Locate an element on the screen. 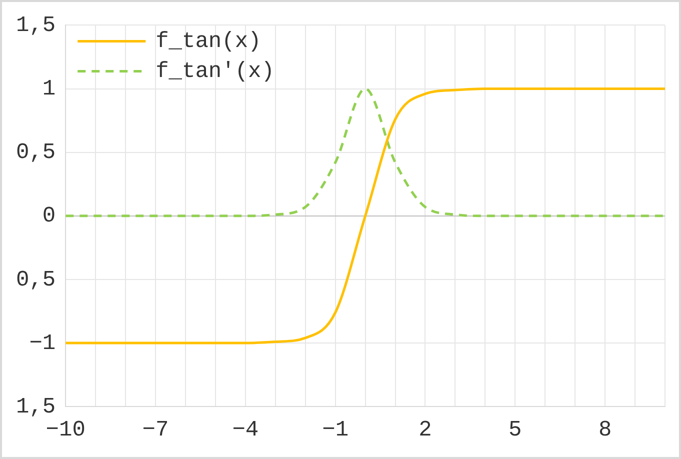  y-tick-label: 0 is located at coordinates (49, 216).